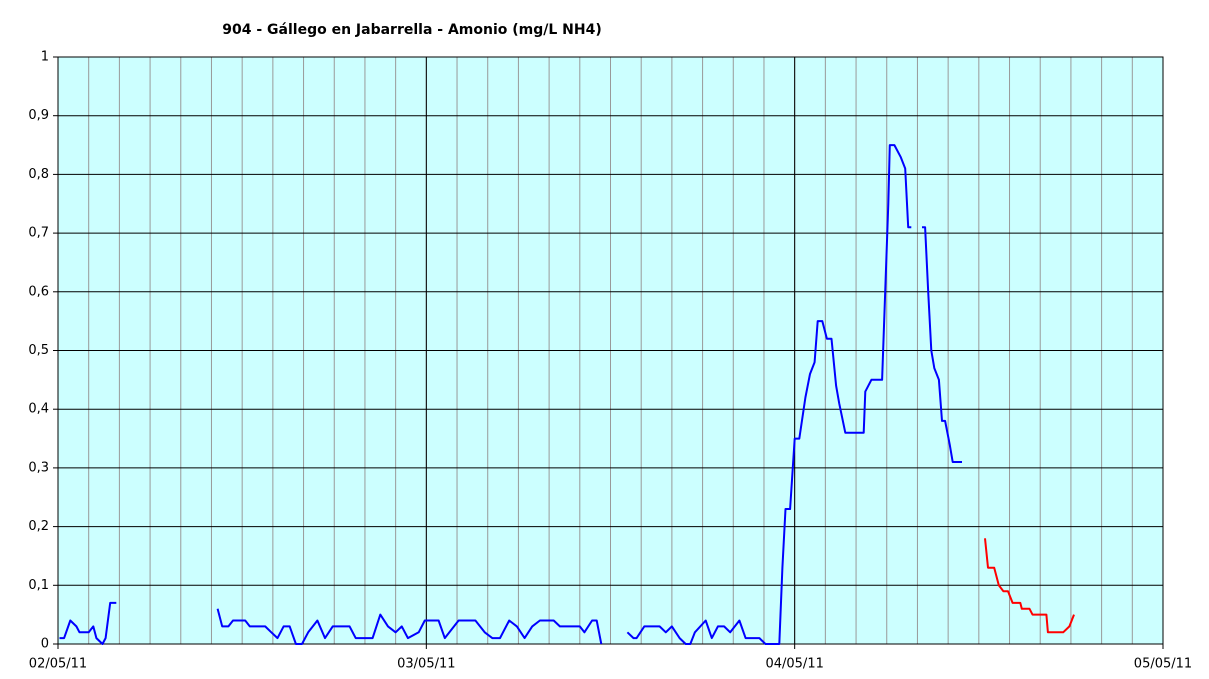  What do you see at coordinates (38, 291) in the screenshot?
I see `y-tick-label: 0,6` at bounding box center [38, 291].